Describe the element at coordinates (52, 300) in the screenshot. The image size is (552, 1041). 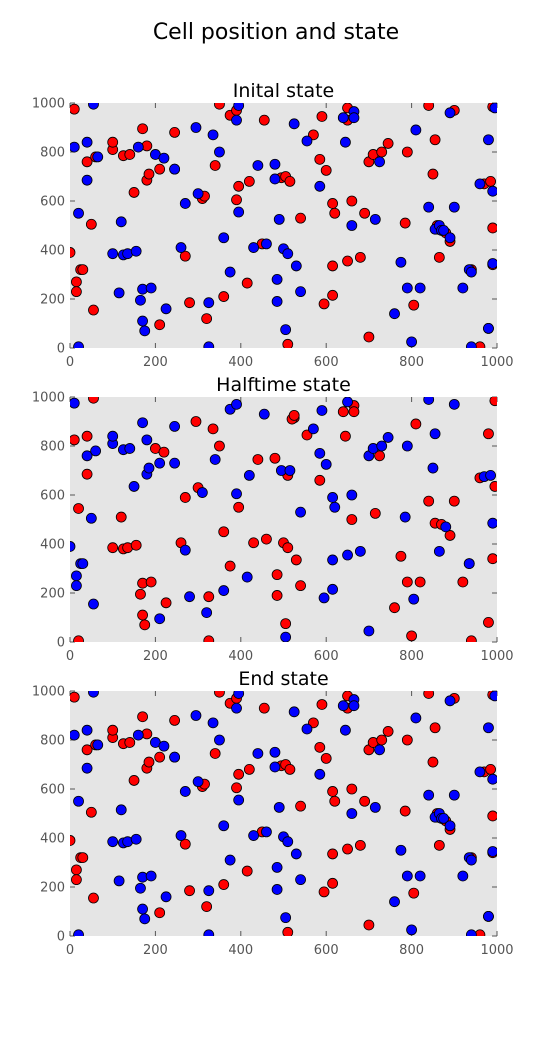
I see `y-tick-label: 200` at that location.